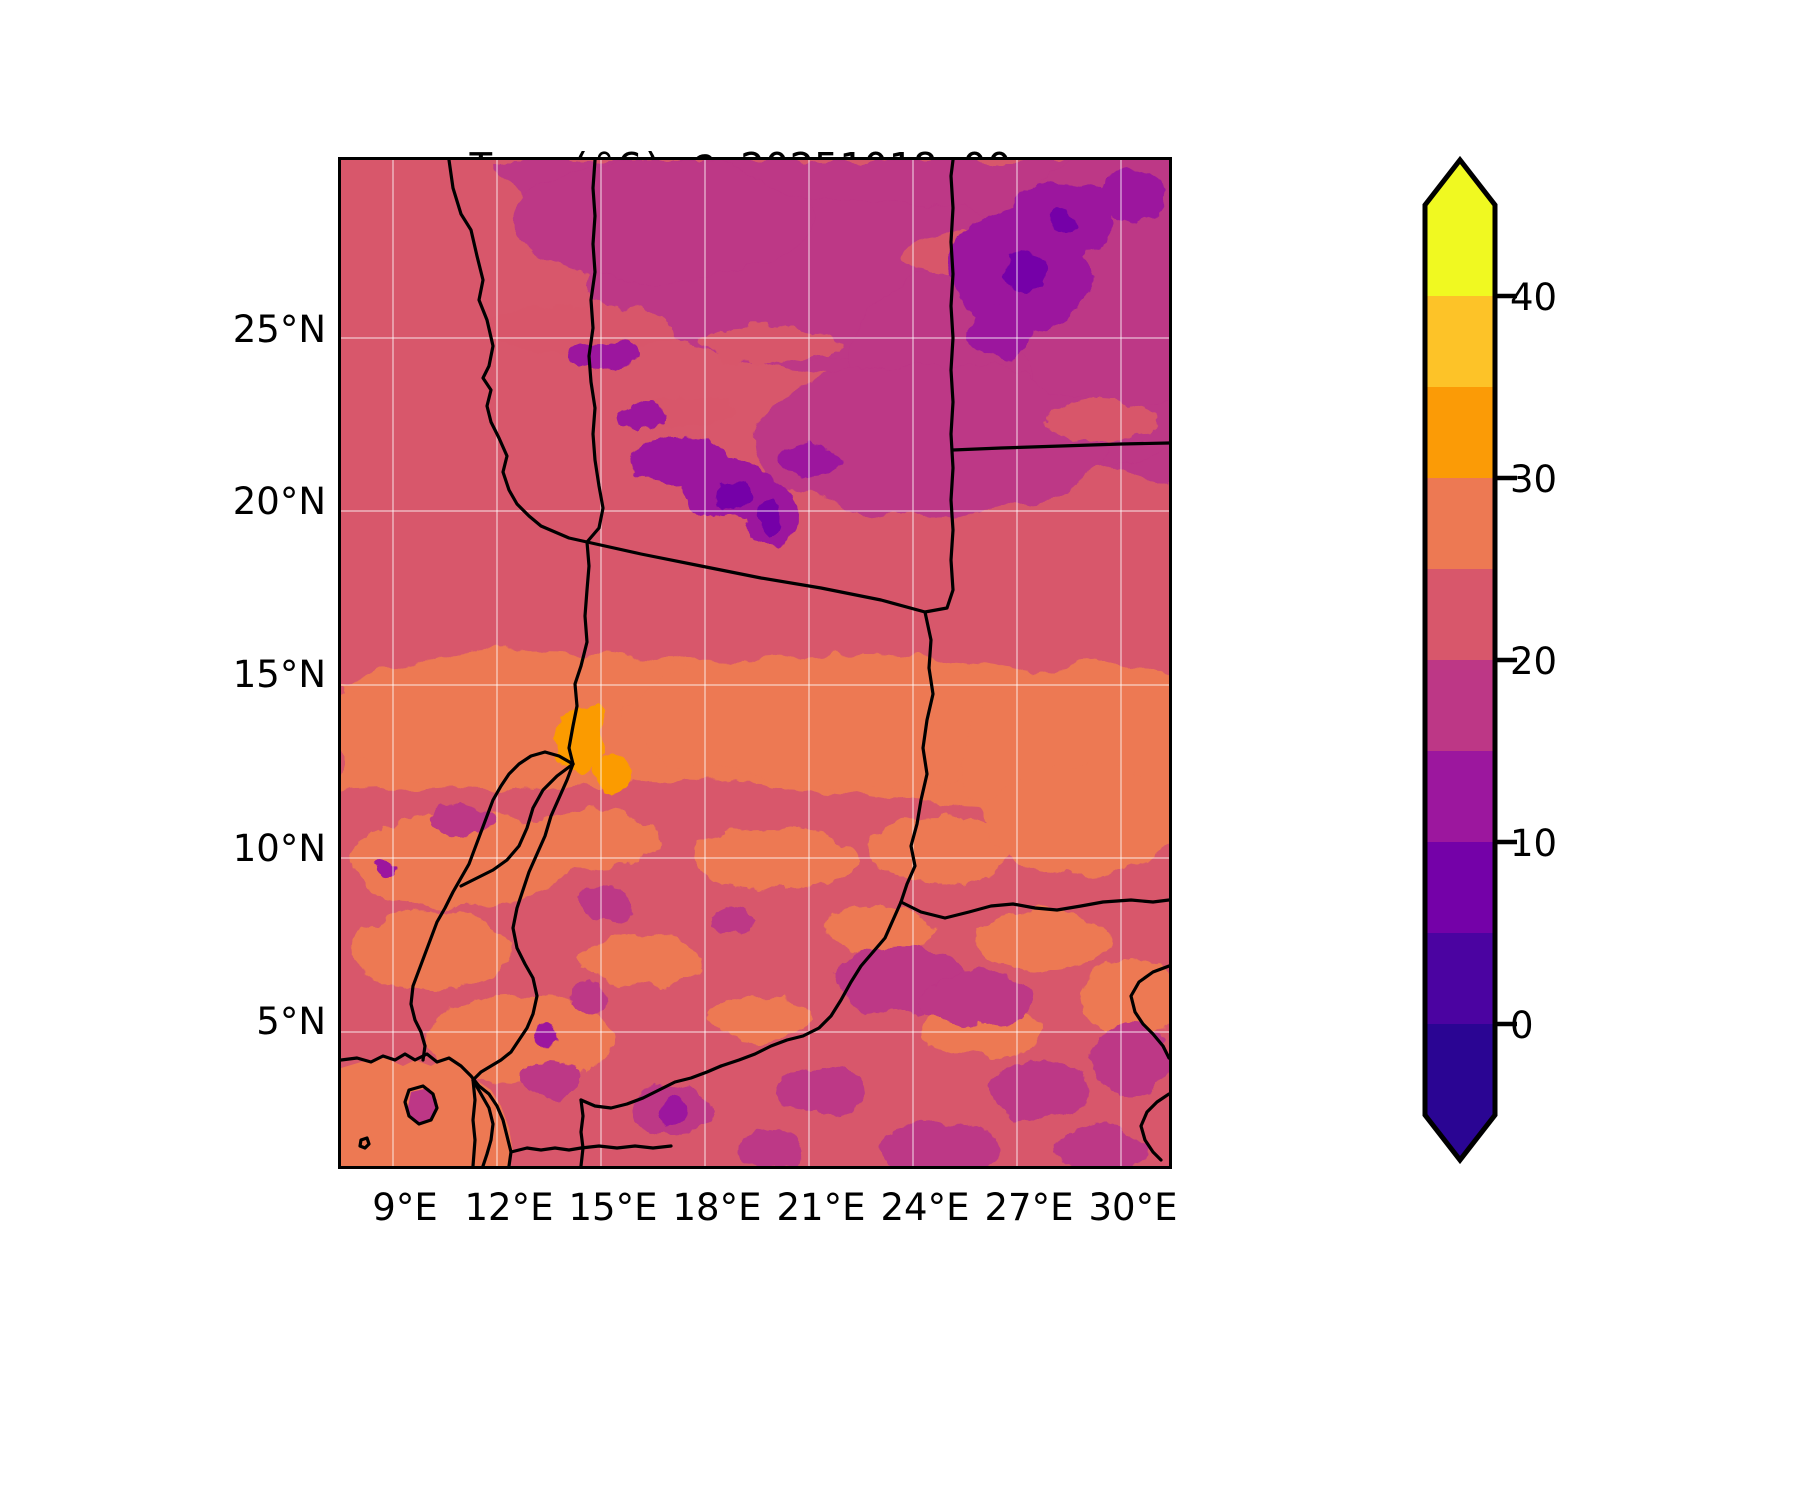  I want to click on colorbar-bands, so click(1460, 660).